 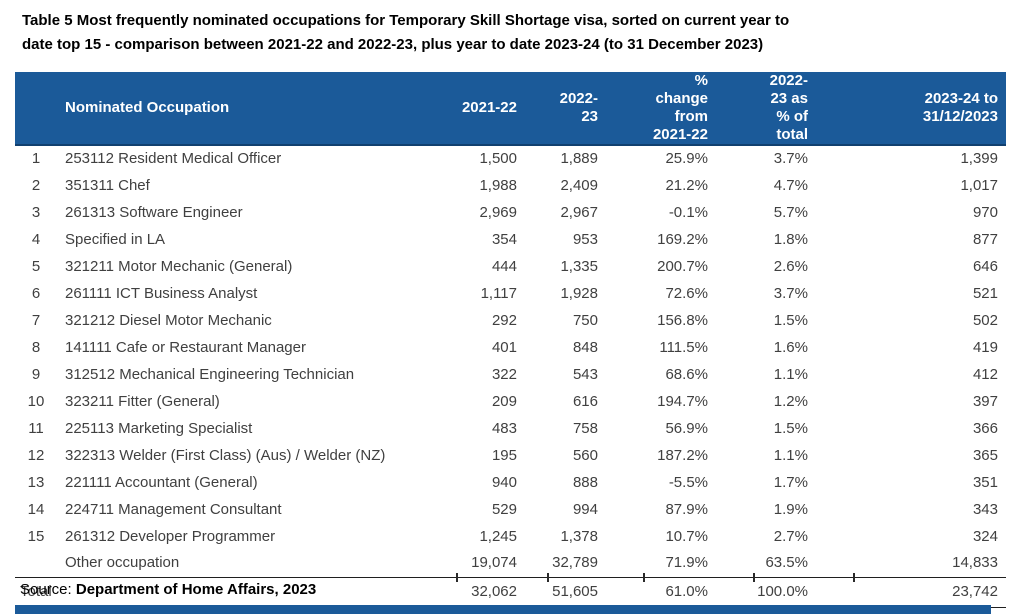 I want to click on value-2023-24-ytd-cell: 1,017, so click(x=979, y=185).